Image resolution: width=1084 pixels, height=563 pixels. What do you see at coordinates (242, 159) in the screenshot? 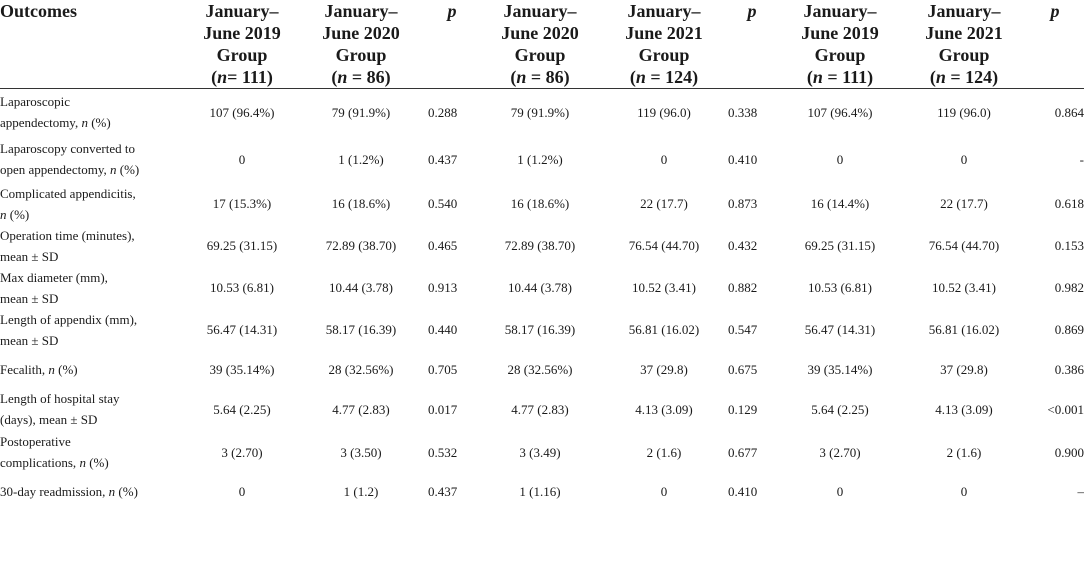
I see `cell-group-1: 0` at bounding box center [242, 159].